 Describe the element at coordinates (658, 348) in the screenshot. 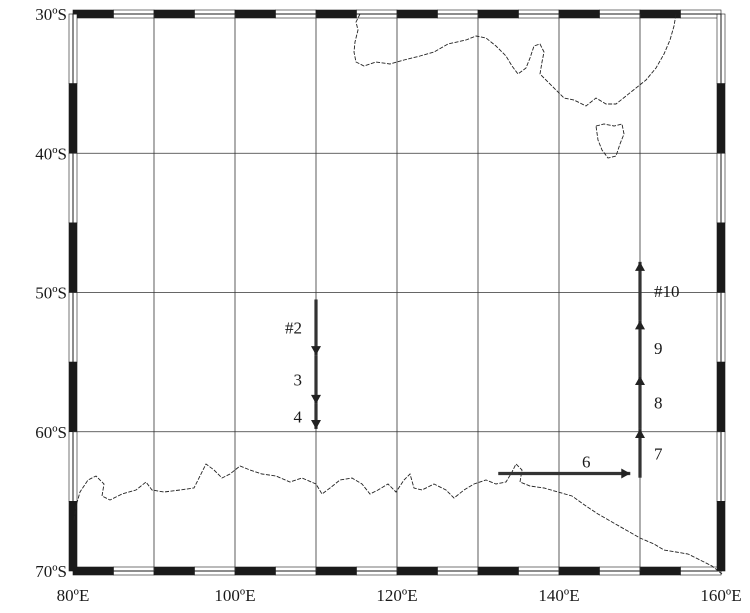

I see `track-label: 9` at that location.